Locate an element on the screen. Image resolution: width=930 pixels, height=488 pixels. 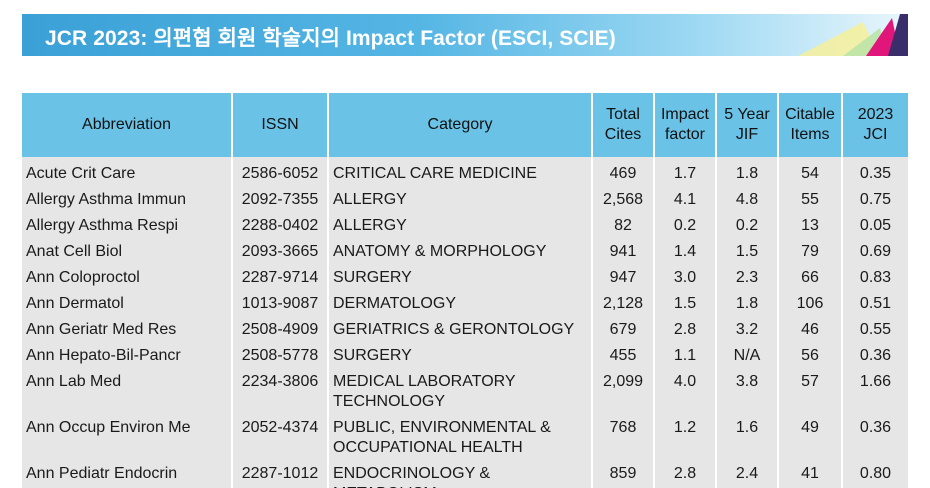
citable-items-cell: 49 is located at coordinates (810, 439).